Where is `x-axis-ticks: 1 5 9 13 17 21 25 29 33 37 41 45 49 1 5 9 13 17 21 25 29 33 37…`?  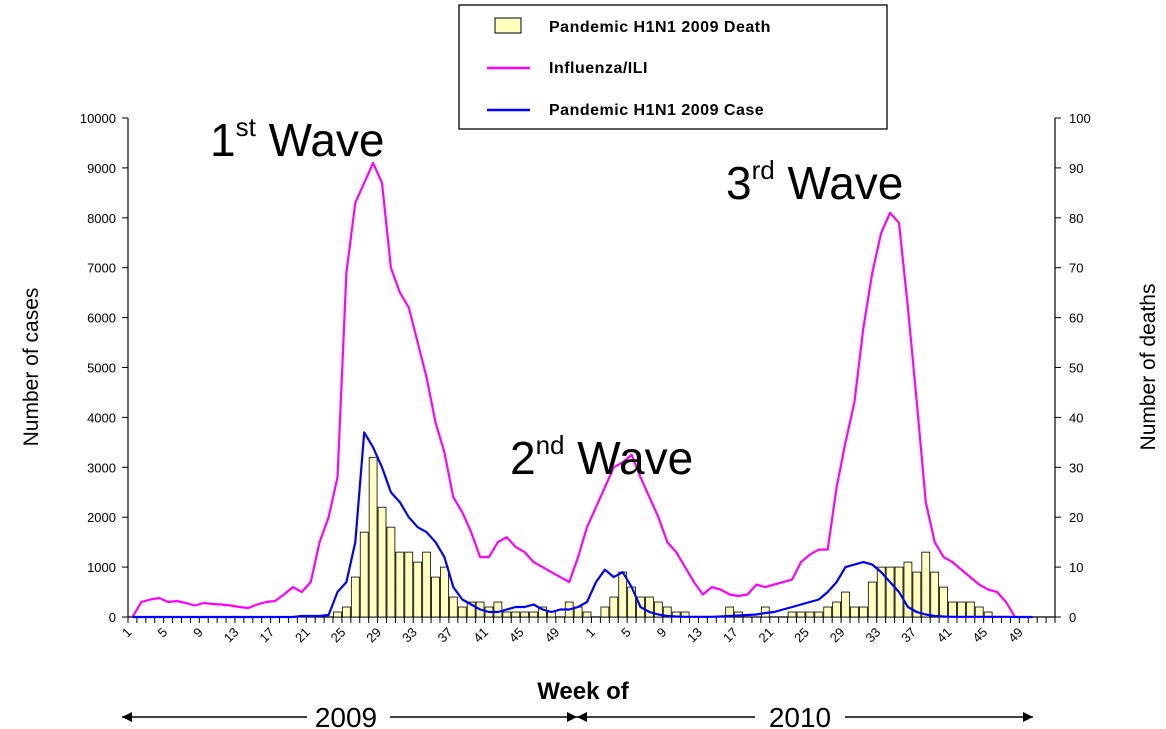
x-axis-ticks: 1 5 9 13 17 21 25 29 33 37 41 45 49 1 5 9 13 17 21 25 29 33 37… is located at coordinates (587, 631).